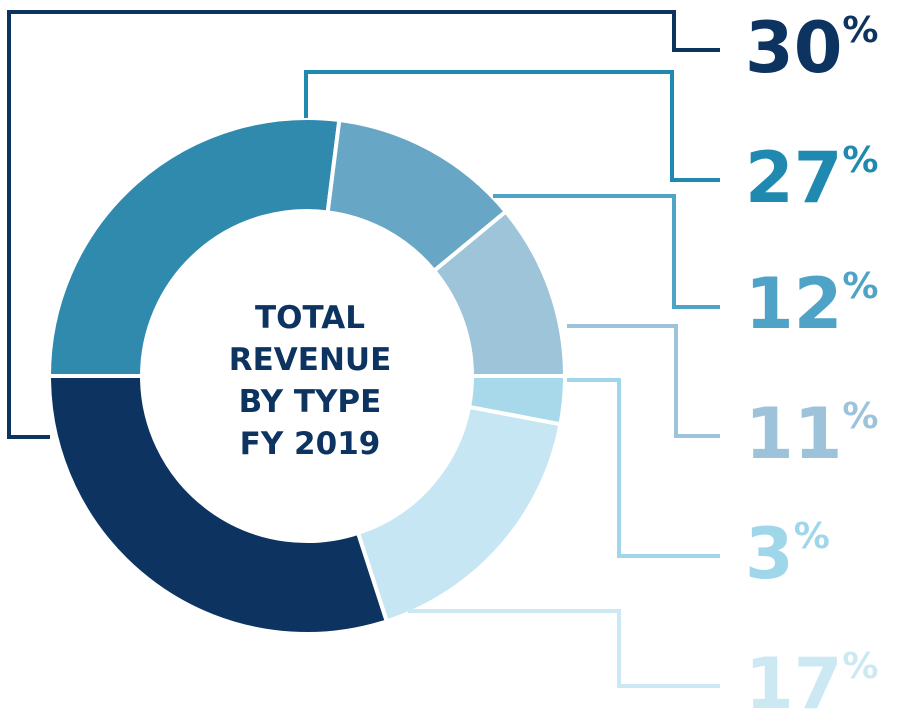 The height and width of the screenshot is (721, 900). I want to click on percent-label-12: 12%, so click(812, 304).